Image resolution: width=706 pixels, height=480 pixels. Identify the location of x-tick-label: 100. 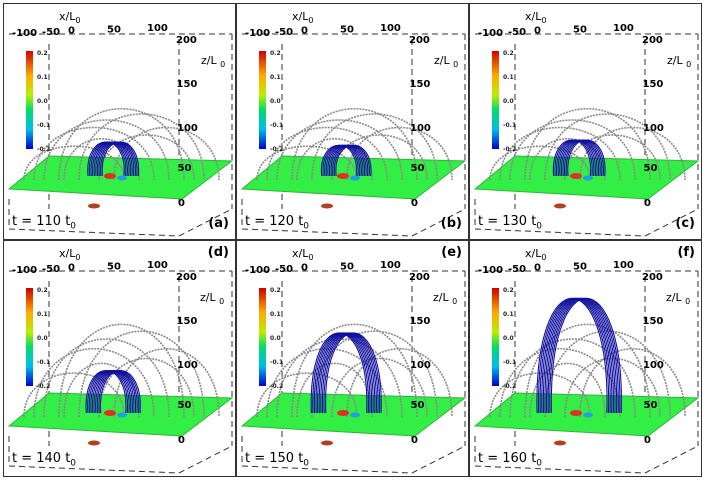
(390, 28).